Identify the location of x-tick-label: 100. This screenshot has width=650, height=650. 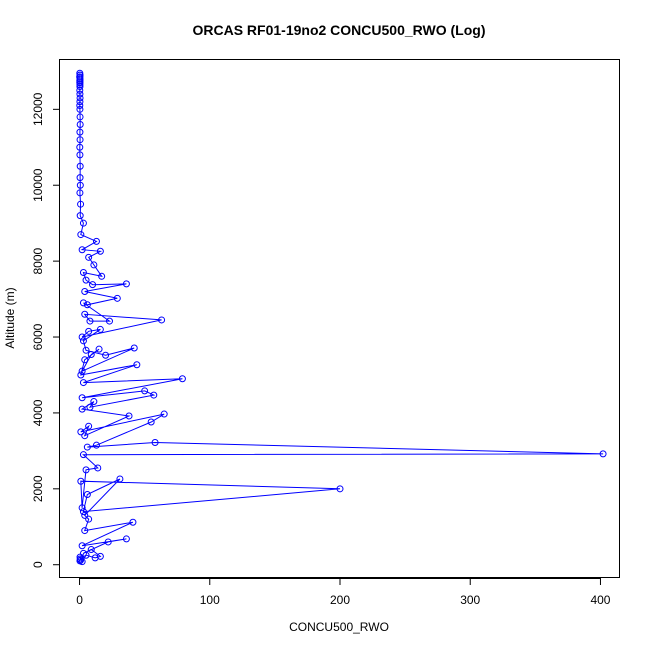
(210, 600).